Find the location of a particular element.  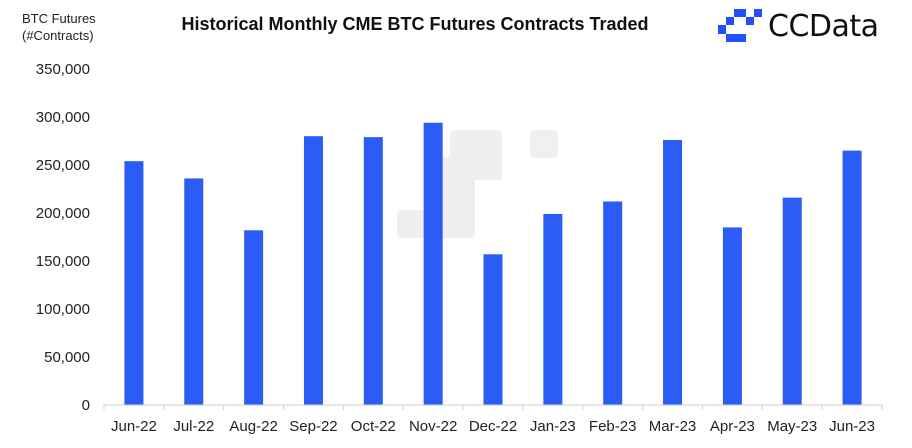

y-axis-title-line2: (#Contracts) is located at coordinates (58, 35).